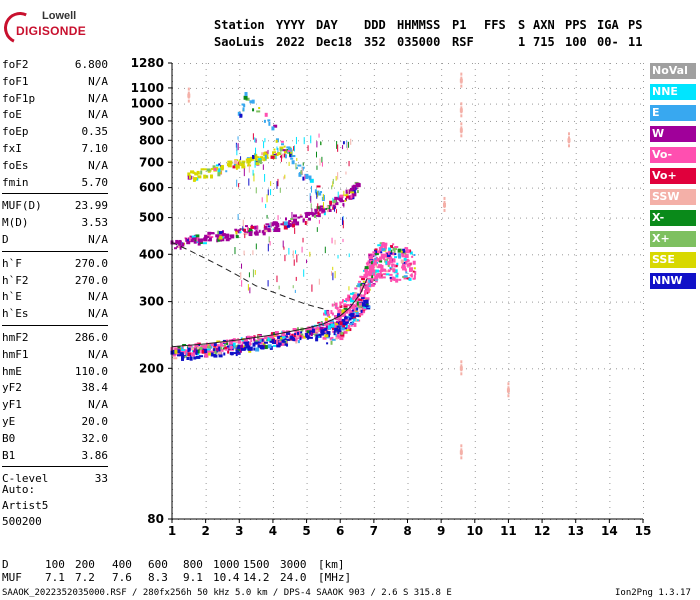 This screenshot has height=600, width=700. What do you see at coordinates (55, 577) in the screenshot?
I see `muf-value: 7.1` at bounding box center [55, 577].